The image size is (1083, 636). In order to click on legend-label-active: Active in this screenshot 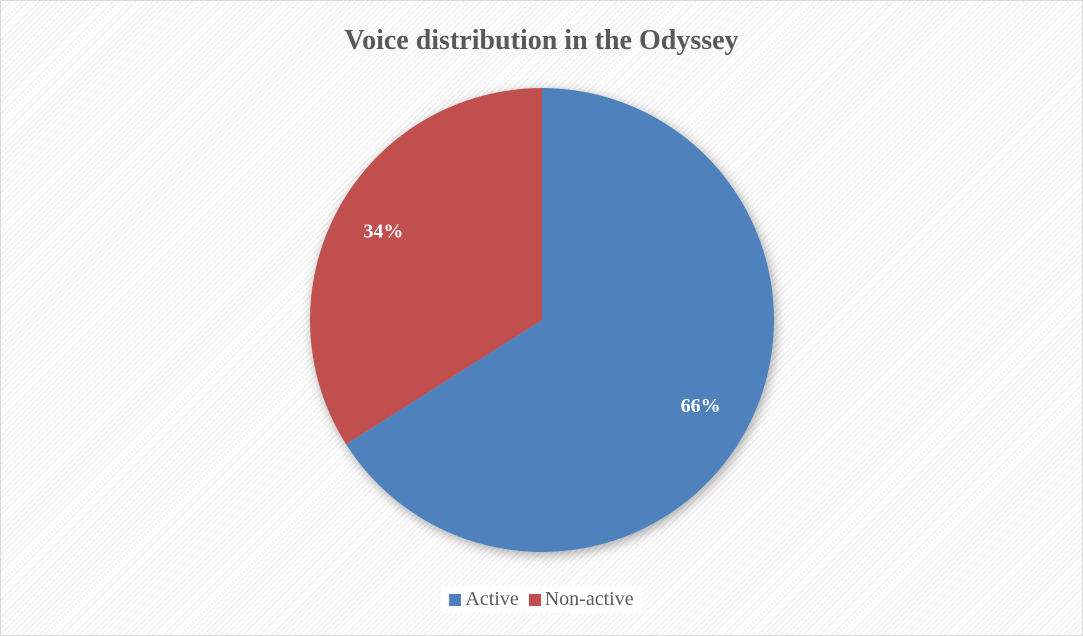, I will do `click(492, 599)`.